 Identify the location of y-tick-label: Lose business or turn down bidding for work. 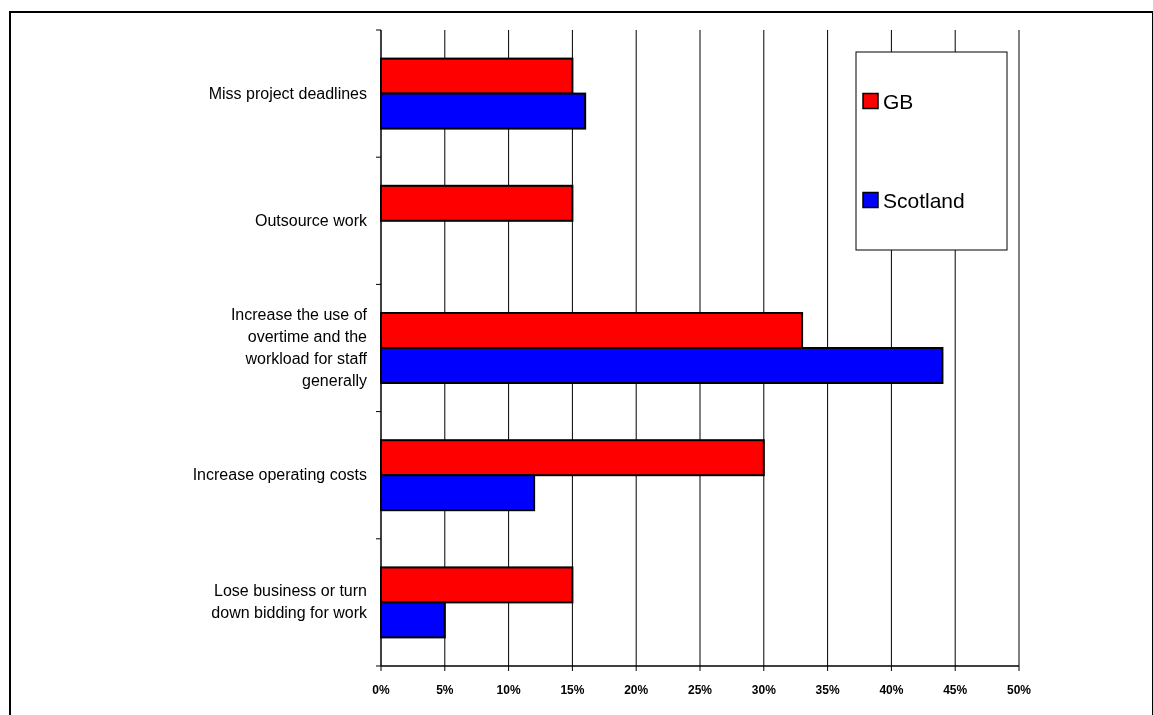
(289, 602).